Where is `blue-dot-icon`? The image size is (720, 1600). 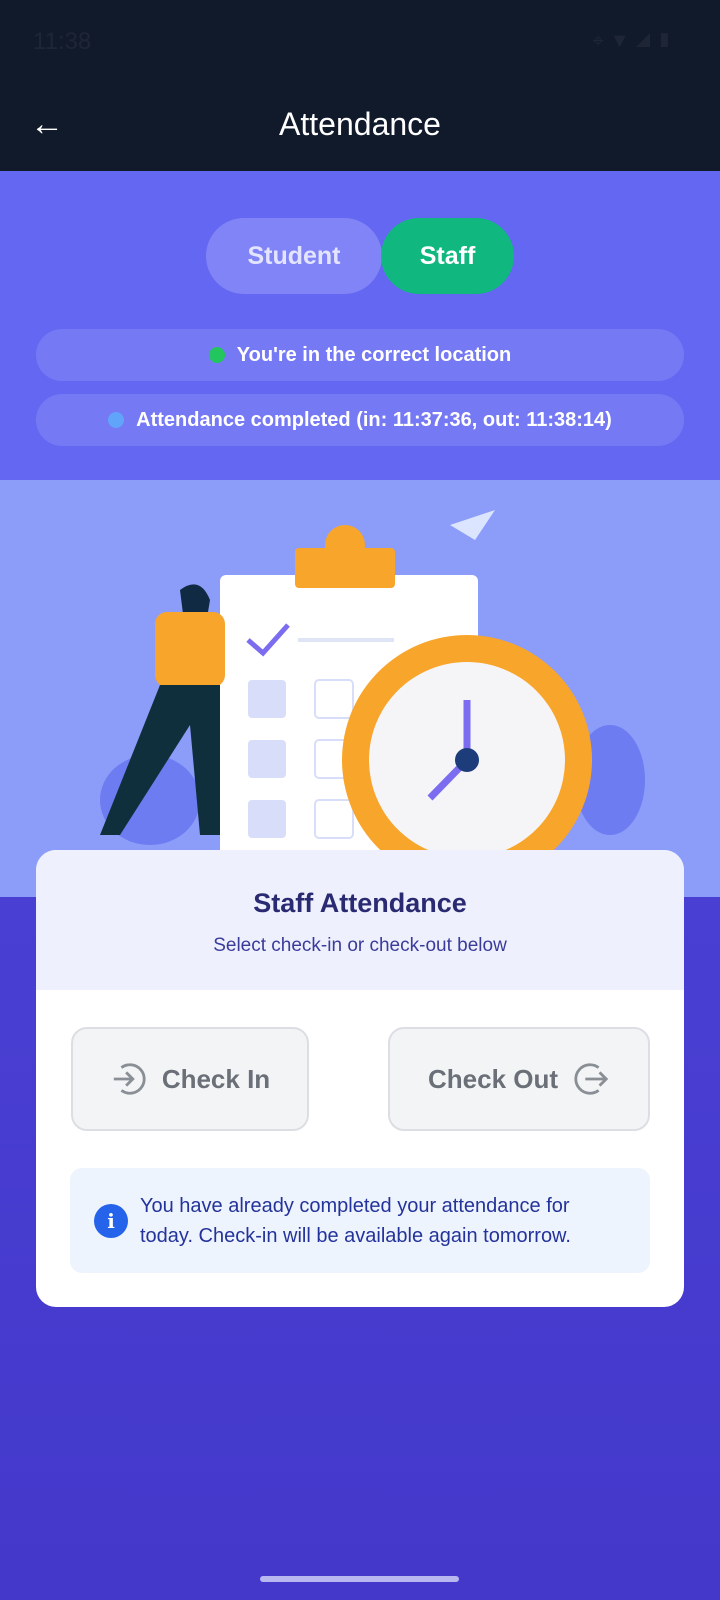 blue-dot-icon is located at coordinates (116, 420).